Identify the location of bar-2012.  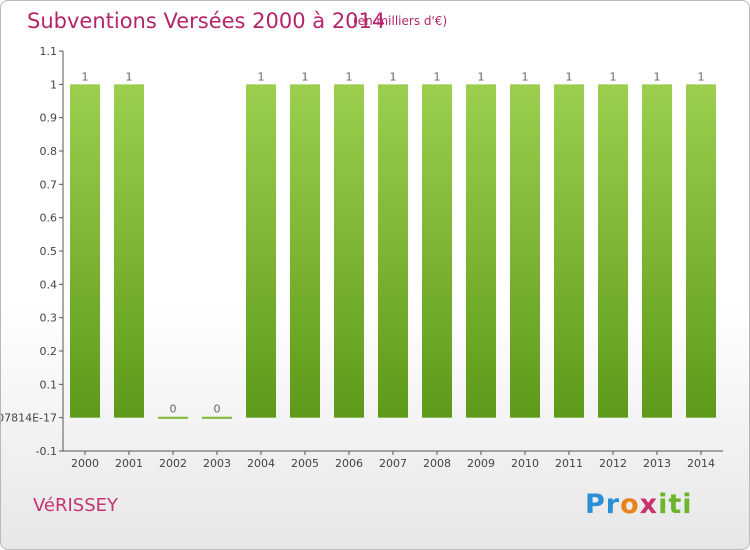
(613, 251).